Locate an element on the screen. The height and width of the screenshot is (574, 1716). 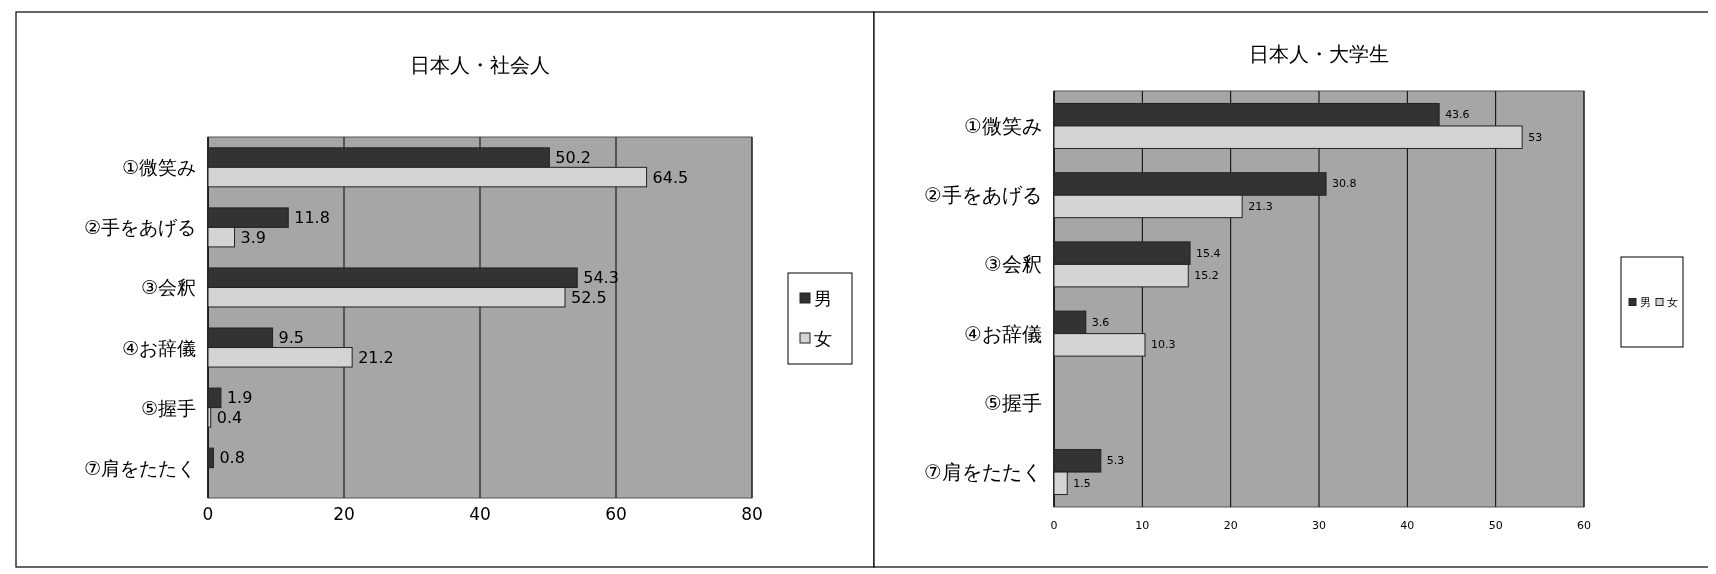
chart-title: 日本人・社会人 is located at coordinates (480, 65).